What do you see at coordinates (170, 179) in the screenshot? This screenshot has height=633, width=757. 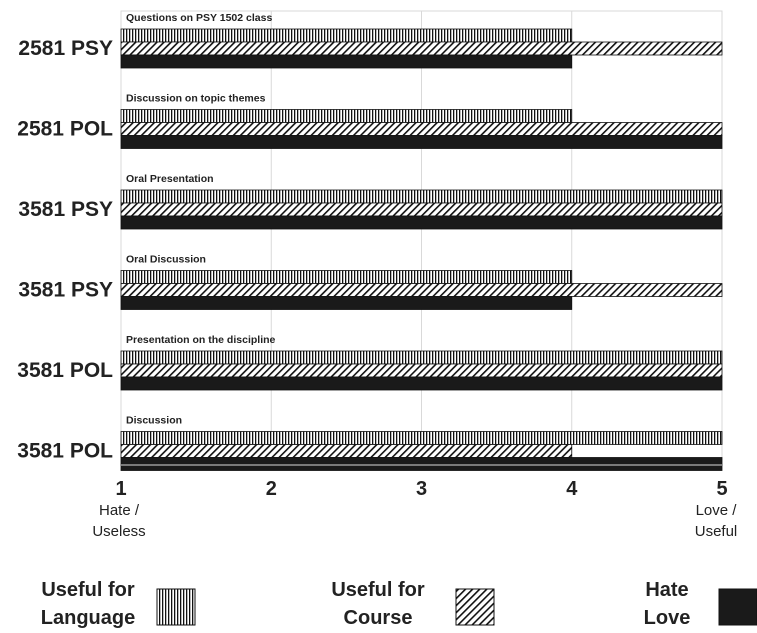 I see `group-title: Oral Presentation` at bounding box center [170, 179].